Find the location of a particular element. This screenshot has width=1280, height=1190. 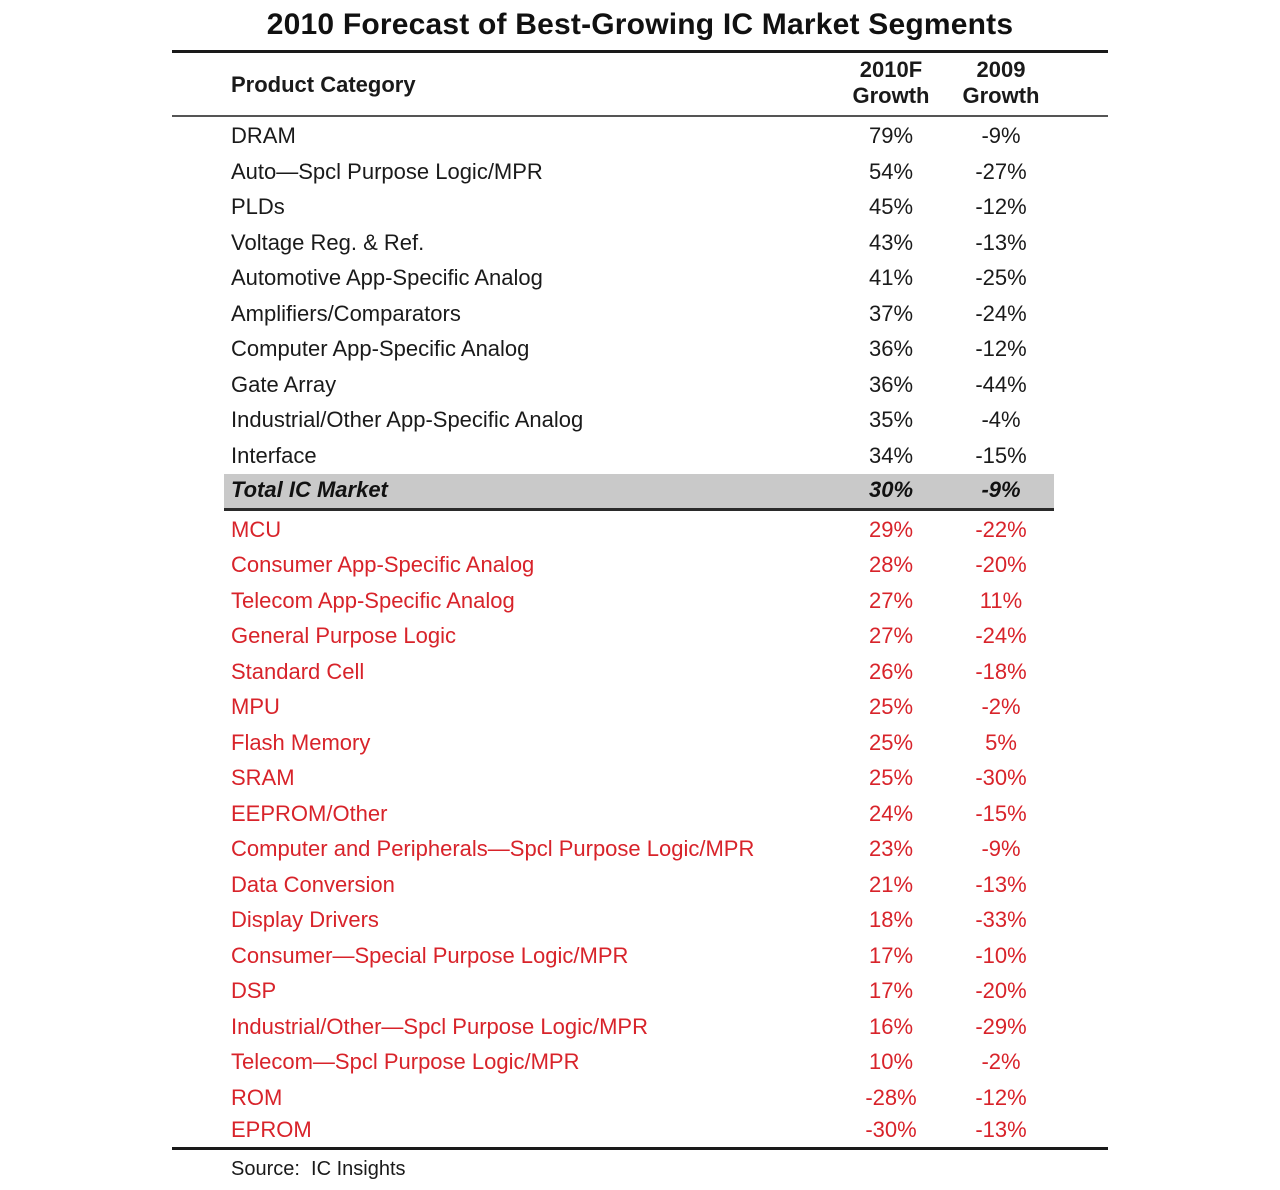

row-category: Computer App-Specific Analog is located at coordinates (380, 348).